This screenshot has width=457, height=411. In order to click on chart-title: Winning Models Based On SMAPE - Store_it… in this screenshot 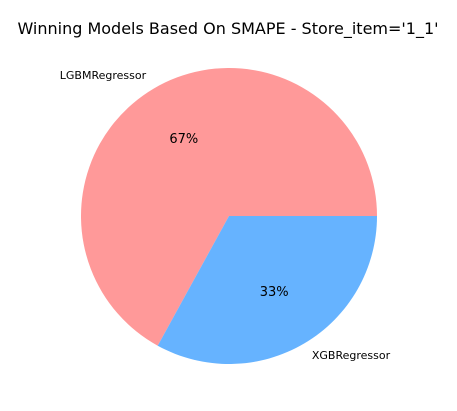, I will do `click(227, 29)`.